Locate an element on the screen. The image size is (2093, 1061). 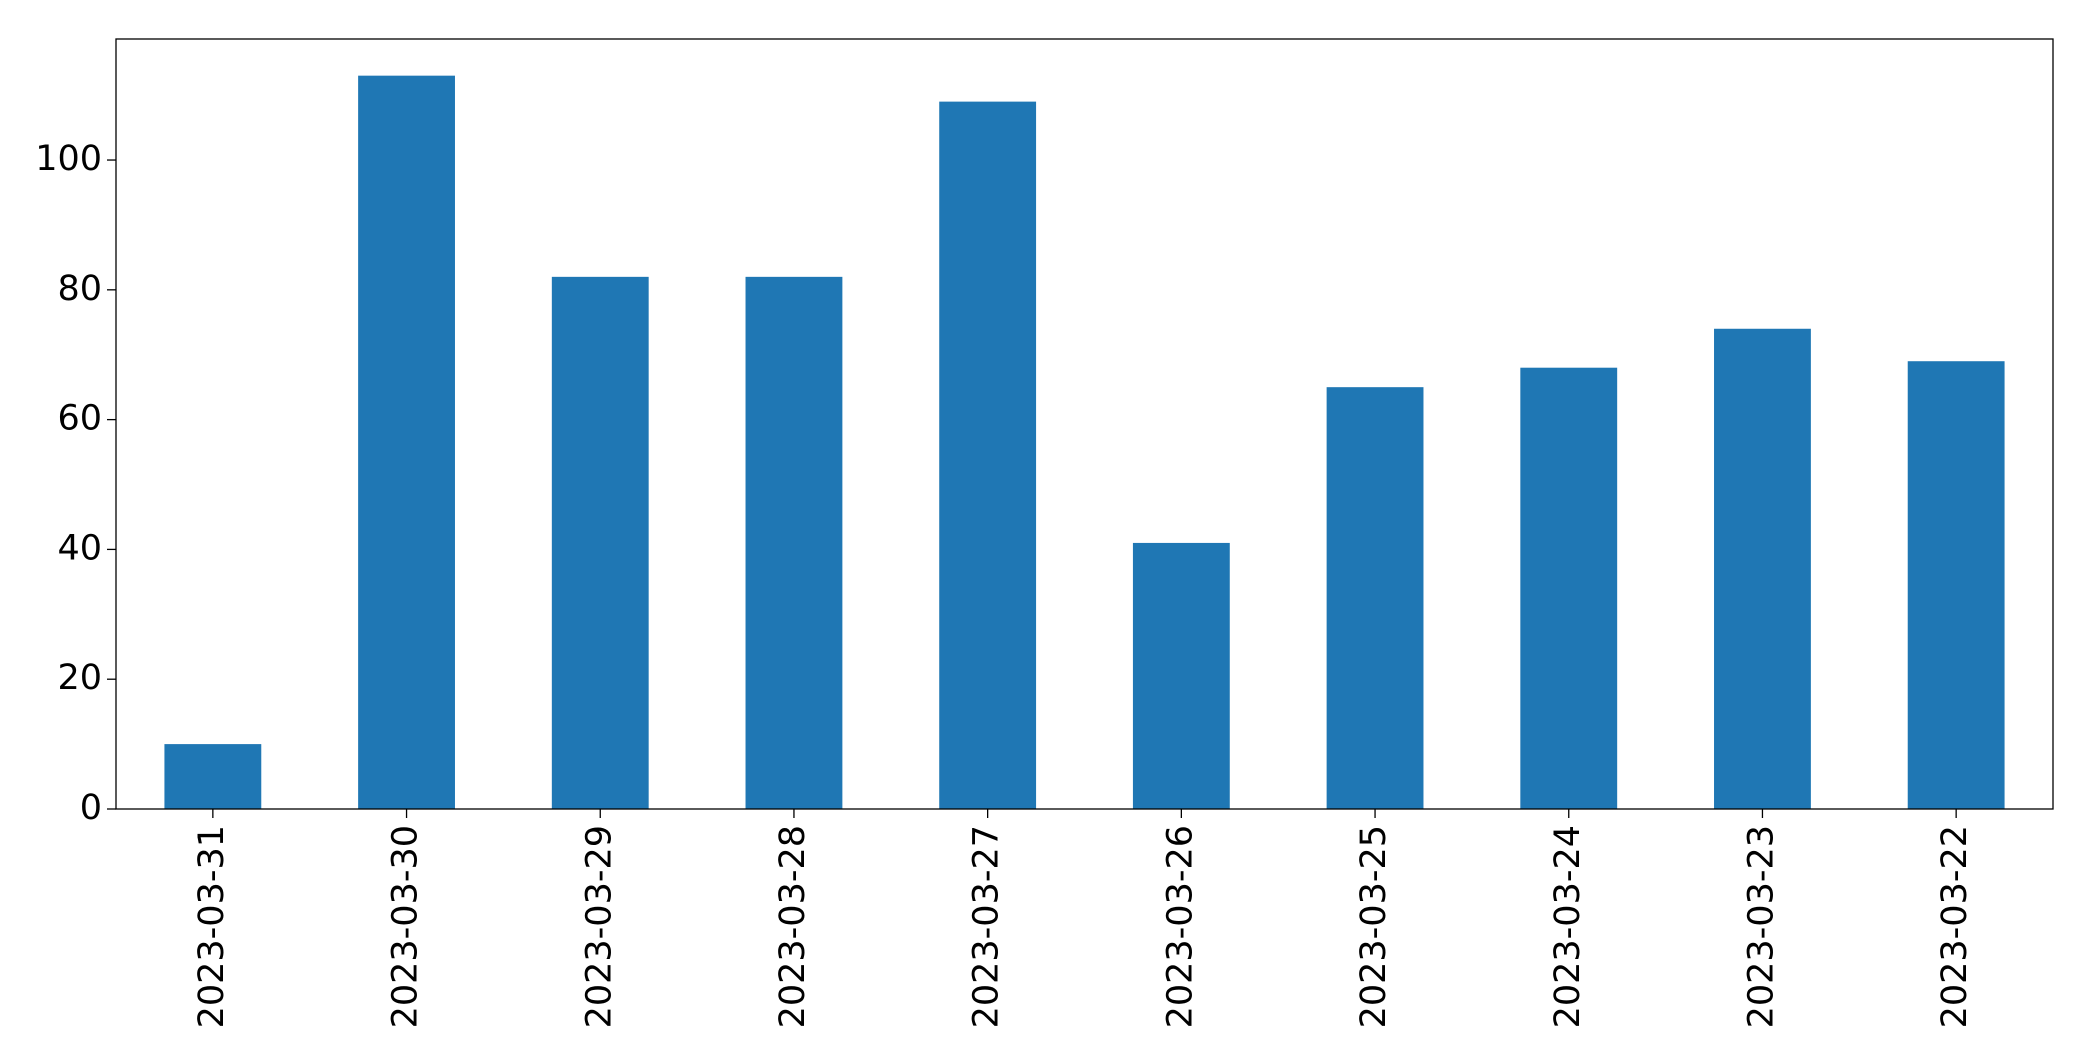
y-tick-label: 40 is located at coordinates (79, 548).